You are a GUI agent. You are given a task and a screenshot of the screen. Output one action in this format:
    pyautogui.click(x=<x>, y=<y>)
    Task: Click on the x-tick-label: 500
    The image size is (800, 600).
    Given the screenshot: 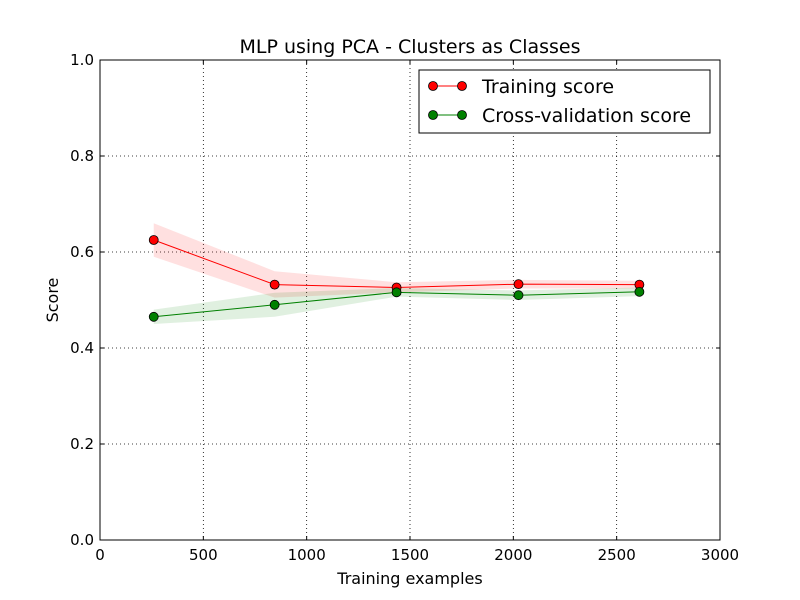 What is the action you would take?
    pyautogui.click(x=203, y=555)
    